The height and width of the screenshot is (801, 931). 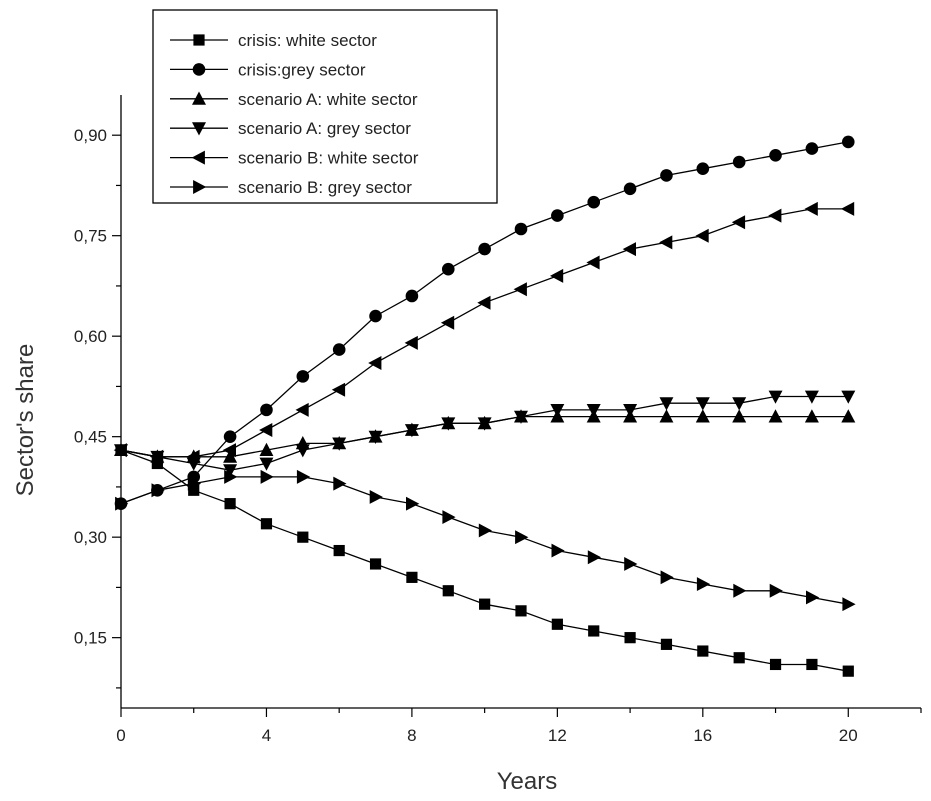 I want to click on legend-label: scenario A: white sector, so click(x=328, y=99).